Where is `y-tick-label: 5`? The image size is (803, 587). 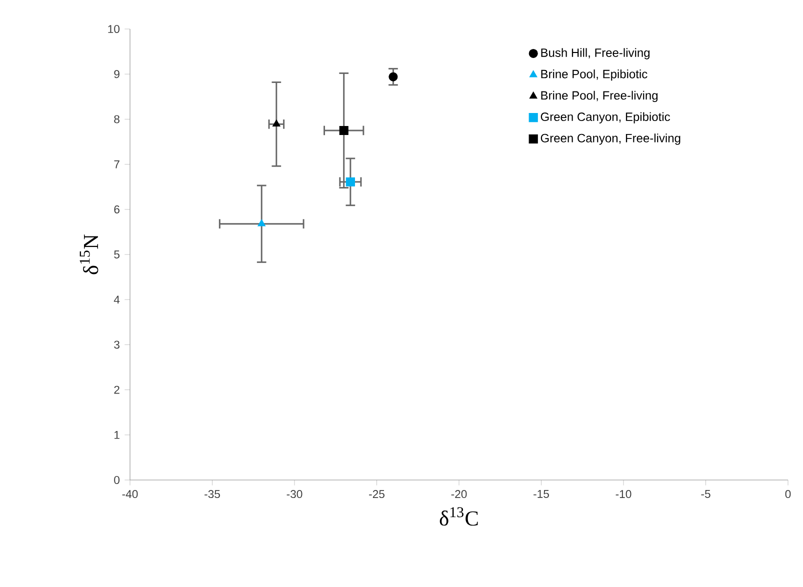 y-tick-label: 5 is located at coordinates (117, 254).